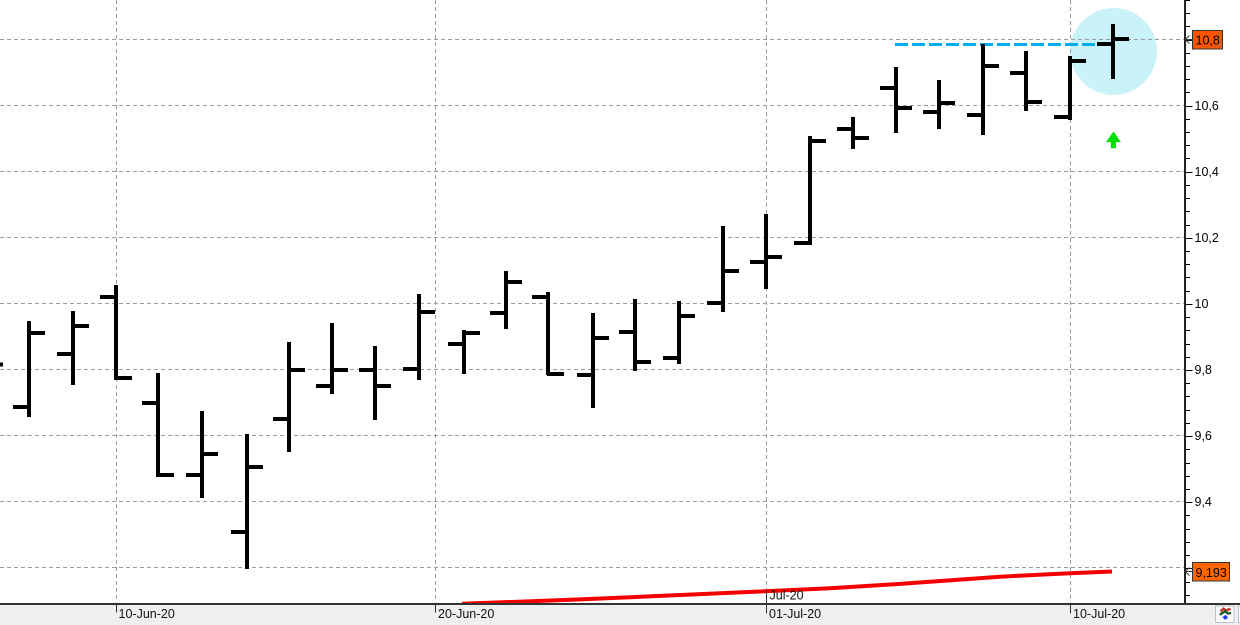 This screenshot has height=625, width=1240. Describe the element at coordinates (1208, 41) in the screenshot. I see `svg-text: 10,8` at that location.